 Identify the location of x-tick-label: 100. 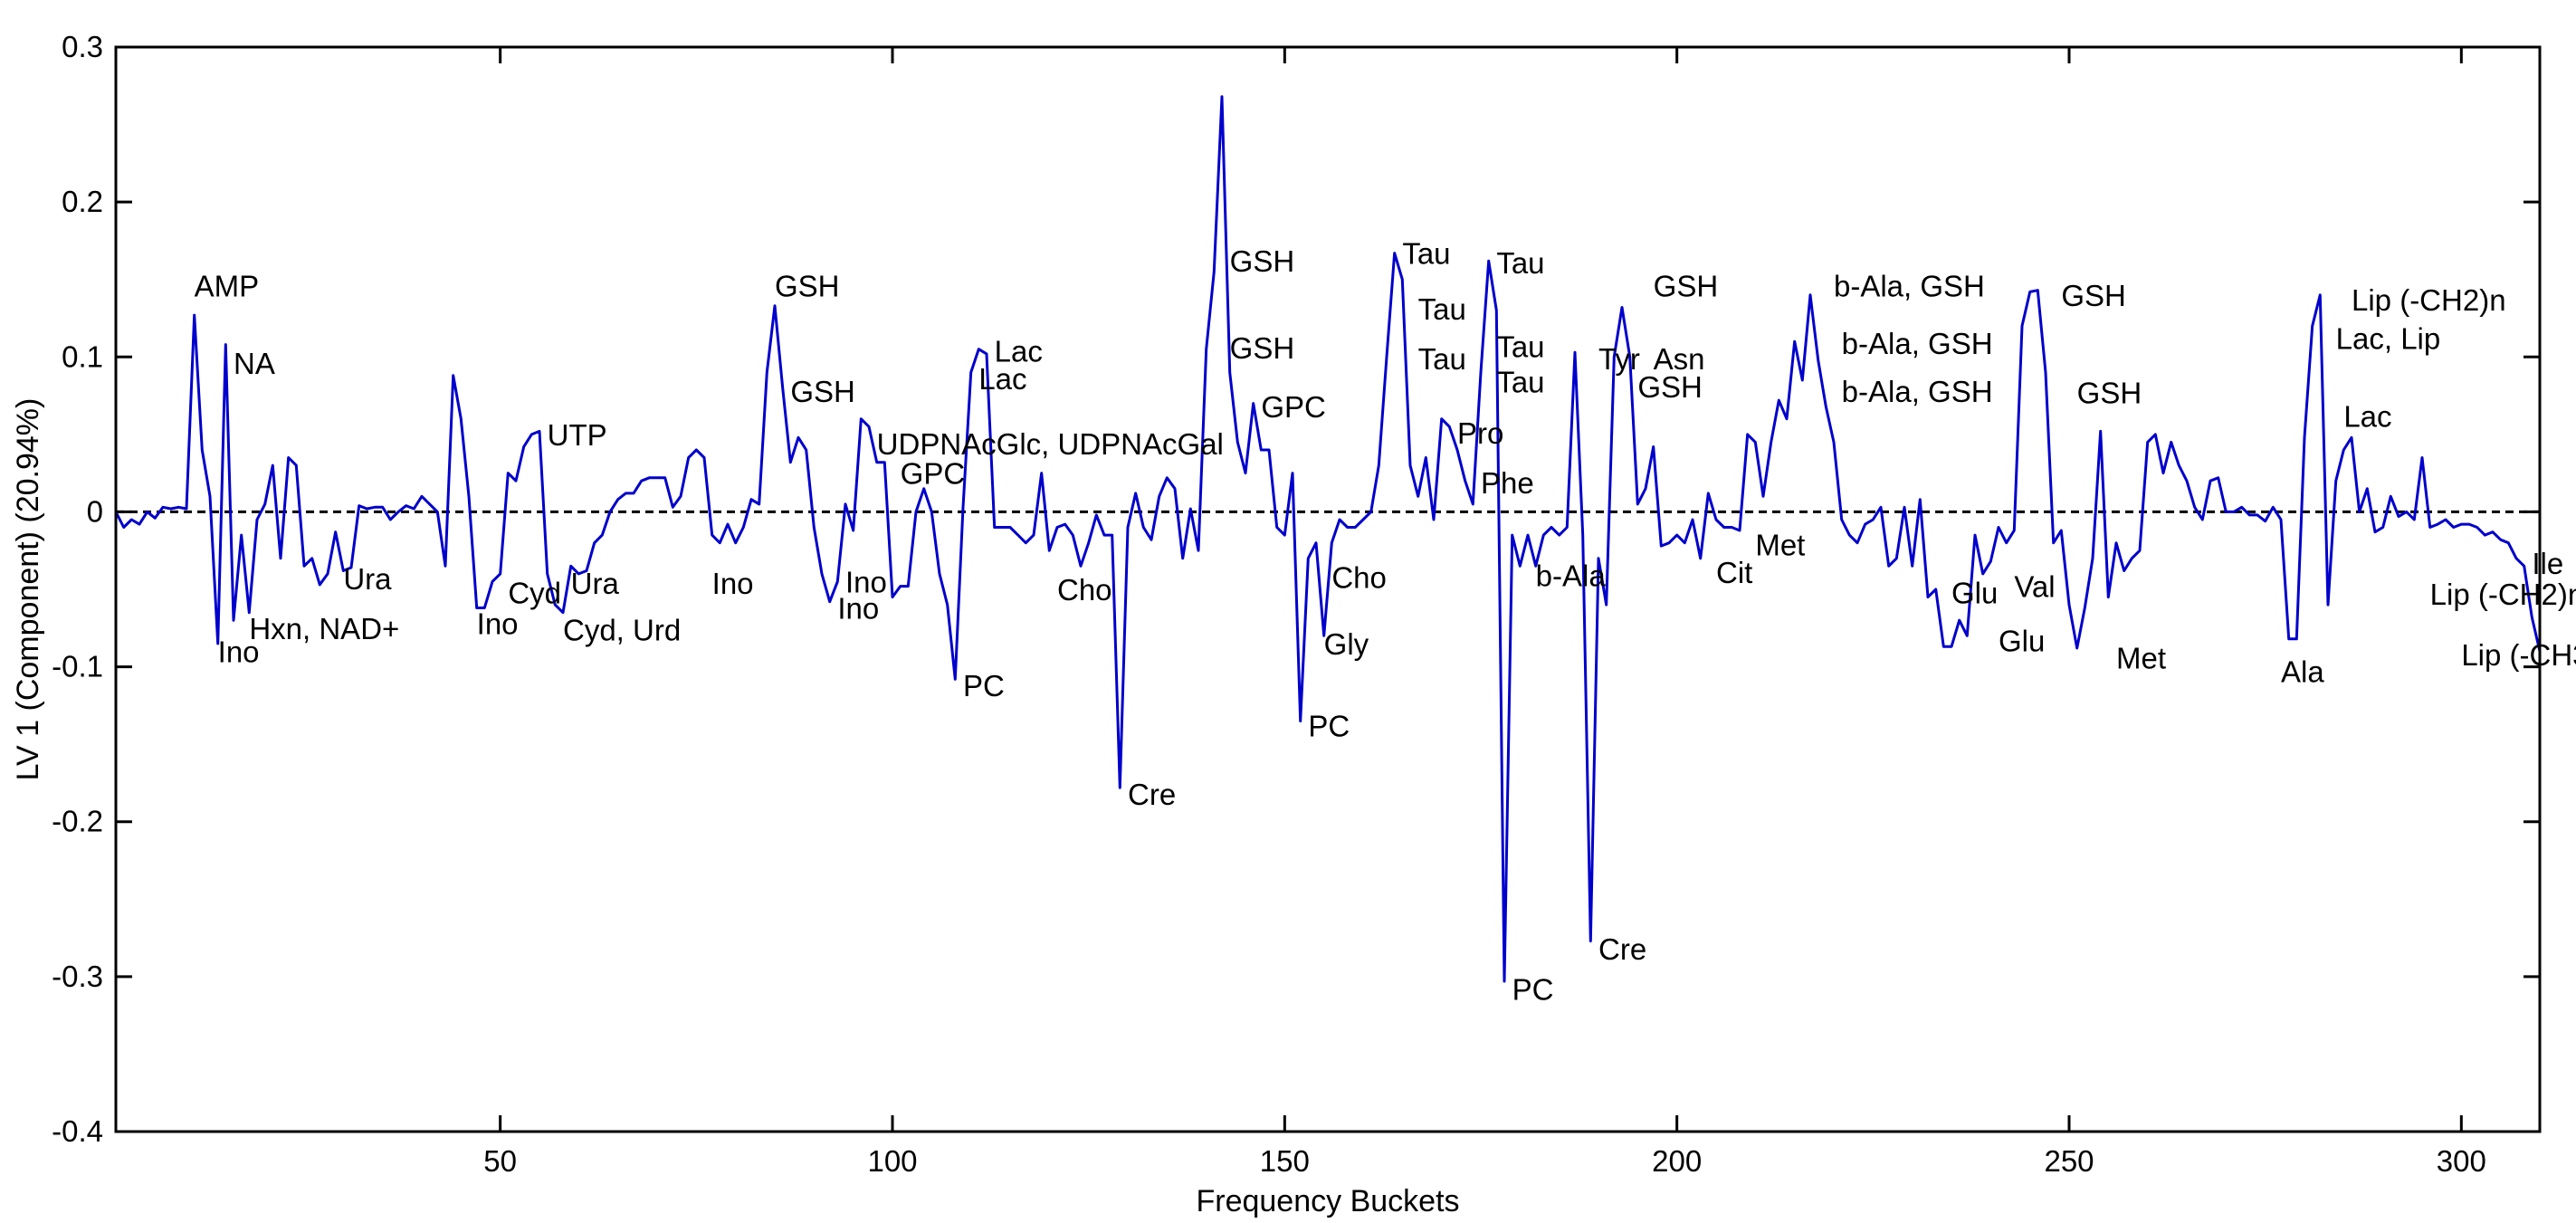
(892, 1161).